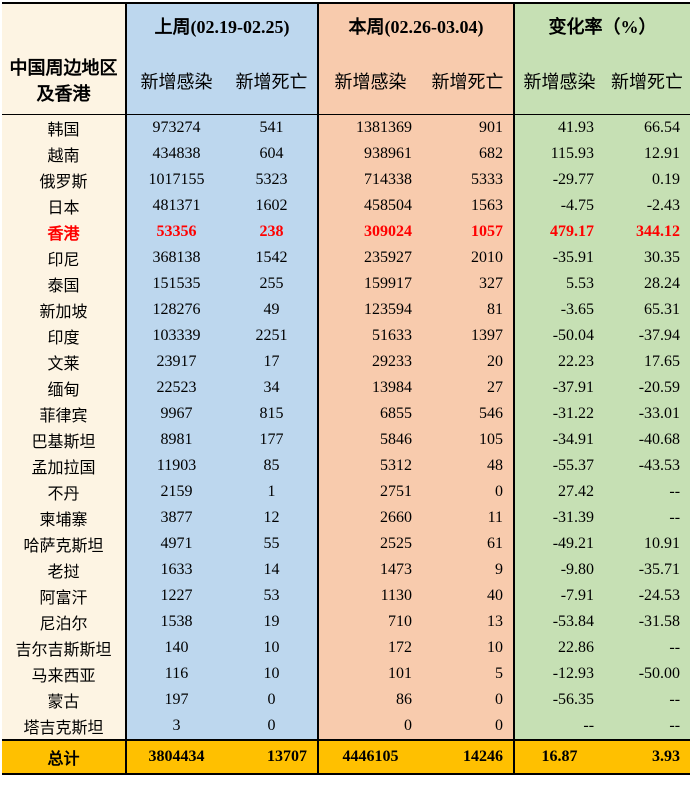  I want to click on this-week-cases-cell: 710, so click(370, 622).